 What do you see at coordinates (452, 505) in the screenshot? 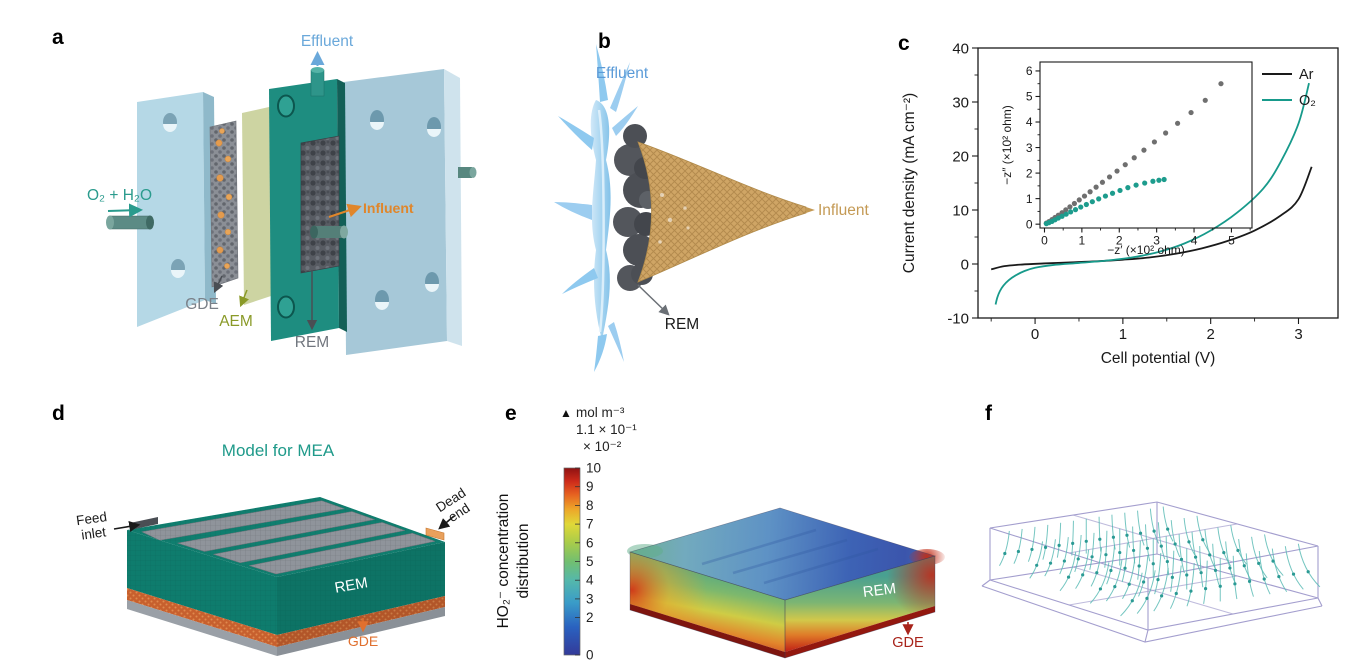
I see `dead-end-label: Dead end` at bounding box center [452, 505].